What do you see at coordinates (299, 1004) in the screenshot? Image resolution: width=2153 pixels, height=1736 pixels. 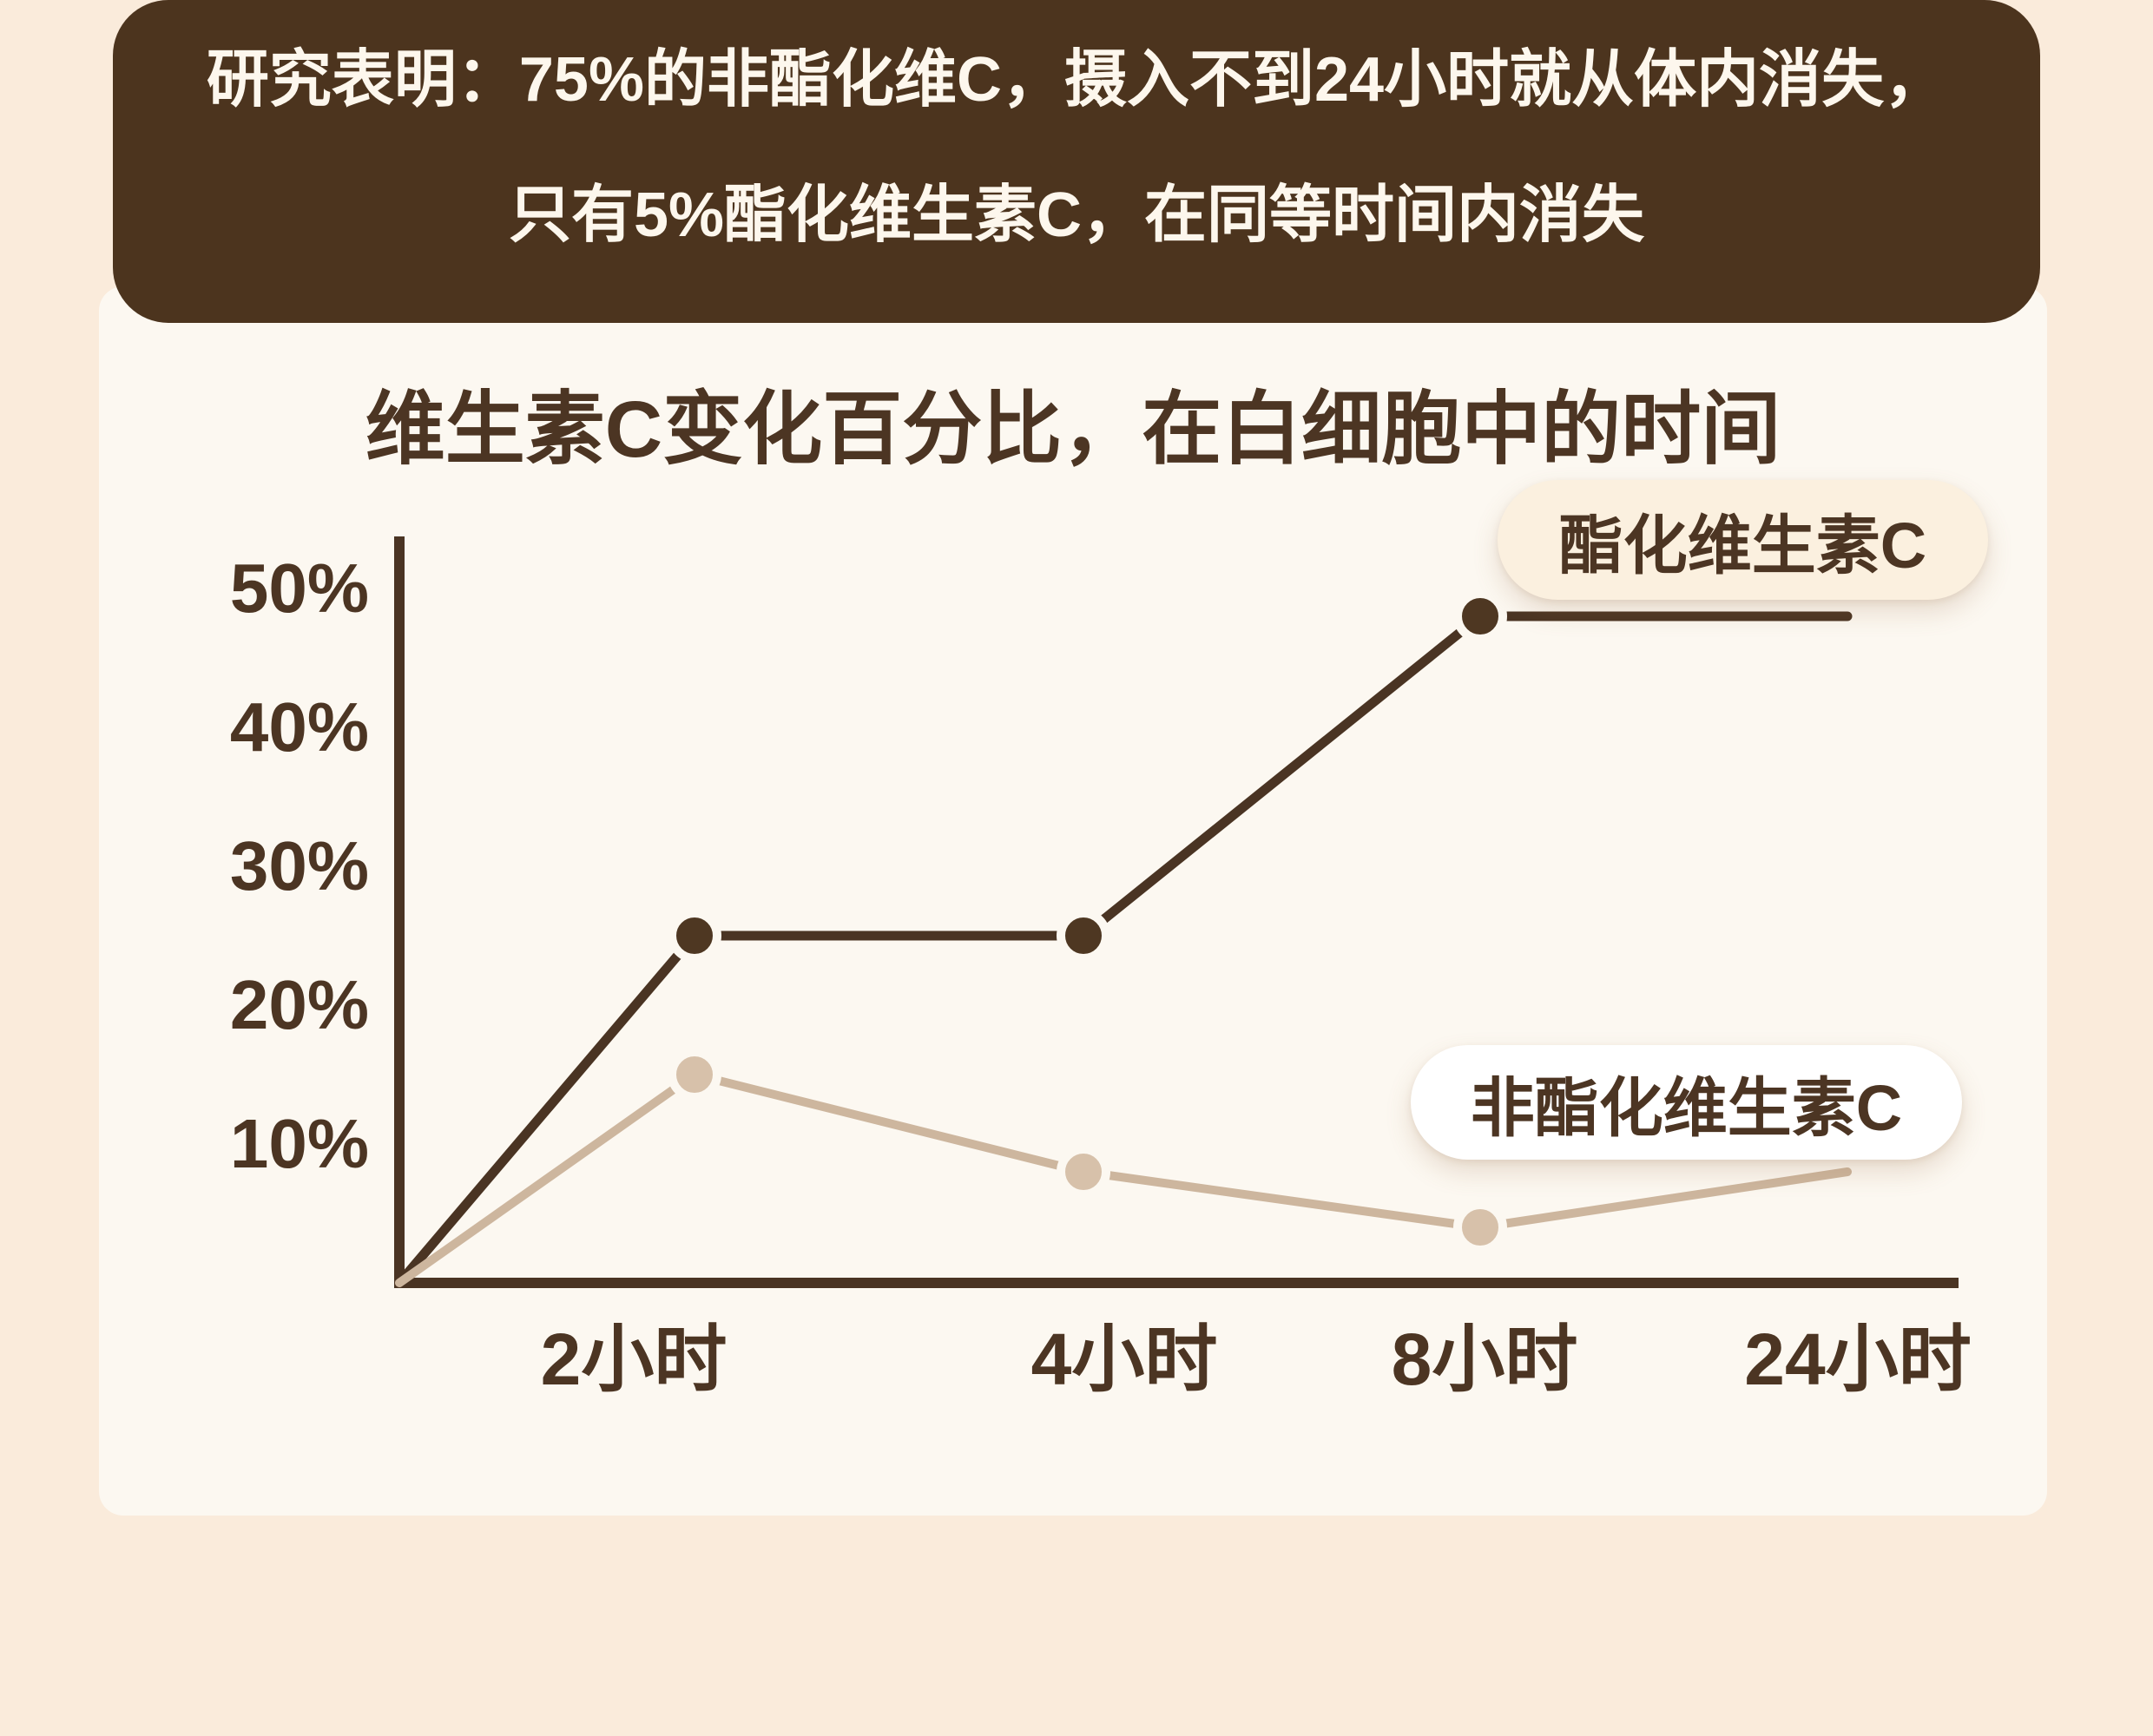 I see `y-axis-label: 20%` at bounding box center [299, 1004].